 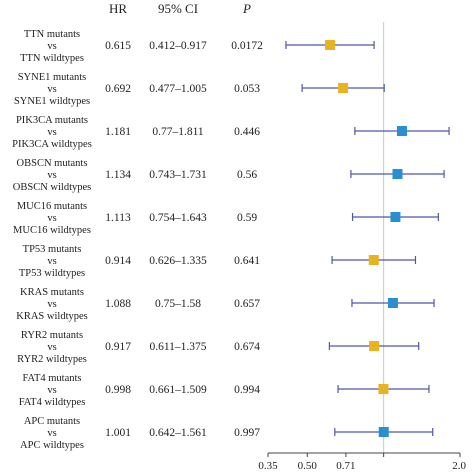 What do you see at coordinates (51, 316) in the screenshot?
I see `row-label-wildtypes: KRAS wildtypes` at bounding box center [51, 316].